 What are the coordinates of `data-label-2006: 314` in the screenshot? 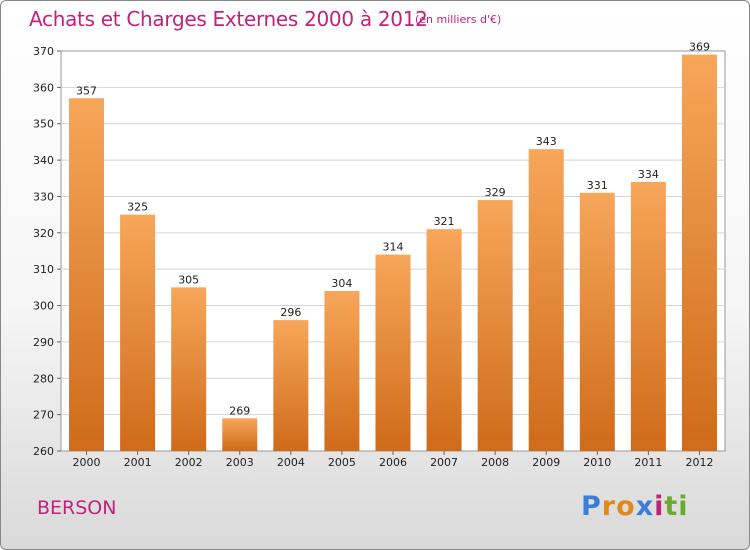 It's located at (393, 247).